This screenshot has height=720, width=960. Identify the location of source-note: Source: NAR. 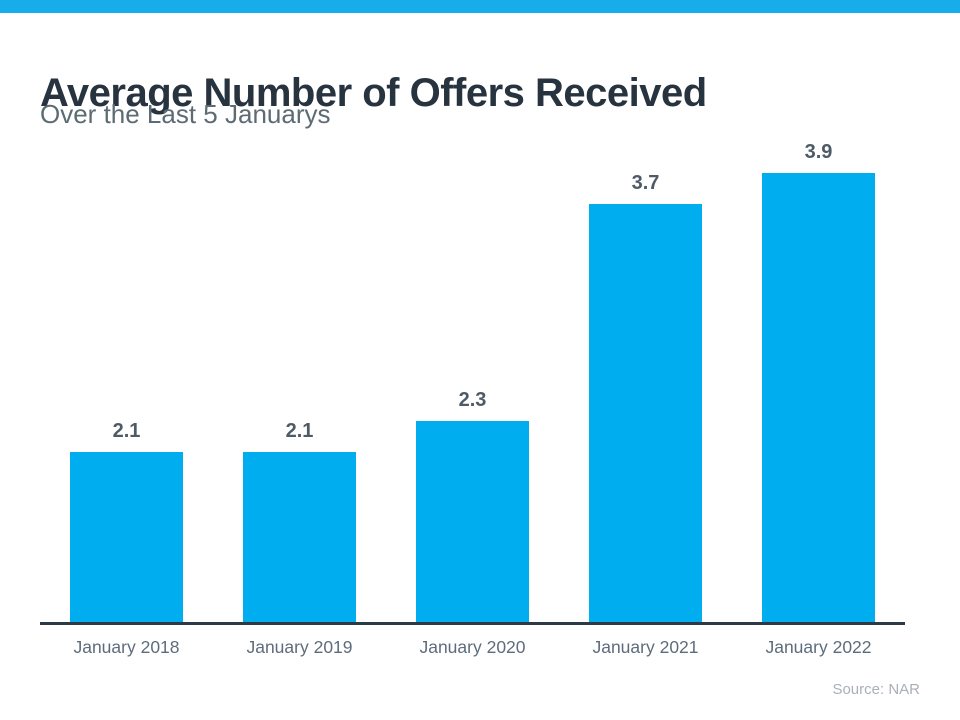
(876, 689).